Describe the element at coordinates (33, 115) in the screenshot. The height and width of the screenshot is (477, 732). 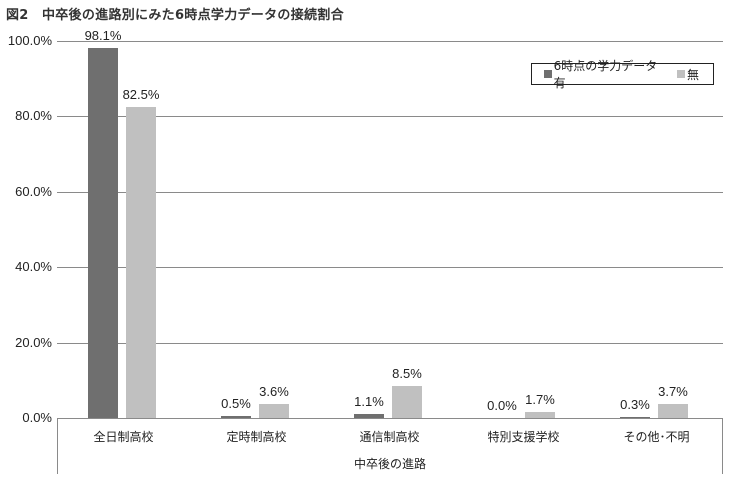
I see `y-tick-label: 80.0%` at that location.